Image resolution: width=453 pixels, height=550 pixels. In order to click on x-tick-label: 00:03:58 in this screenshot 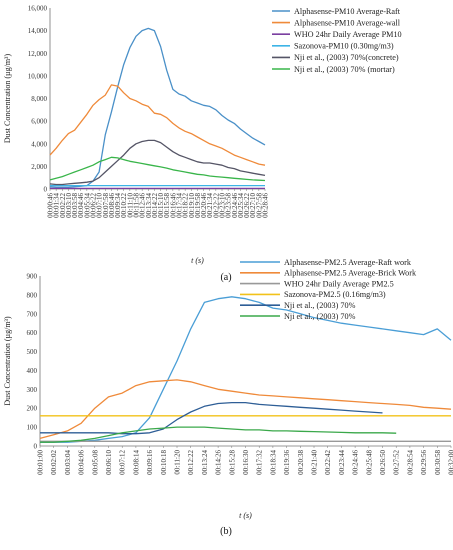, I will do `click(75, 205)`.